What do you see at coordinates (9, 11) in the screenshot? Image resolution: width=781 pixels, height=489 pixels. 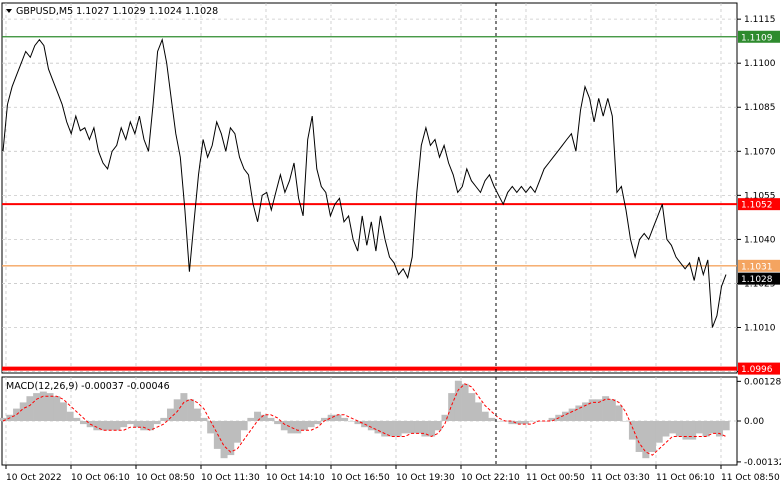 I see `dropdown-triangle-icon` at bounding box center [9, 11].